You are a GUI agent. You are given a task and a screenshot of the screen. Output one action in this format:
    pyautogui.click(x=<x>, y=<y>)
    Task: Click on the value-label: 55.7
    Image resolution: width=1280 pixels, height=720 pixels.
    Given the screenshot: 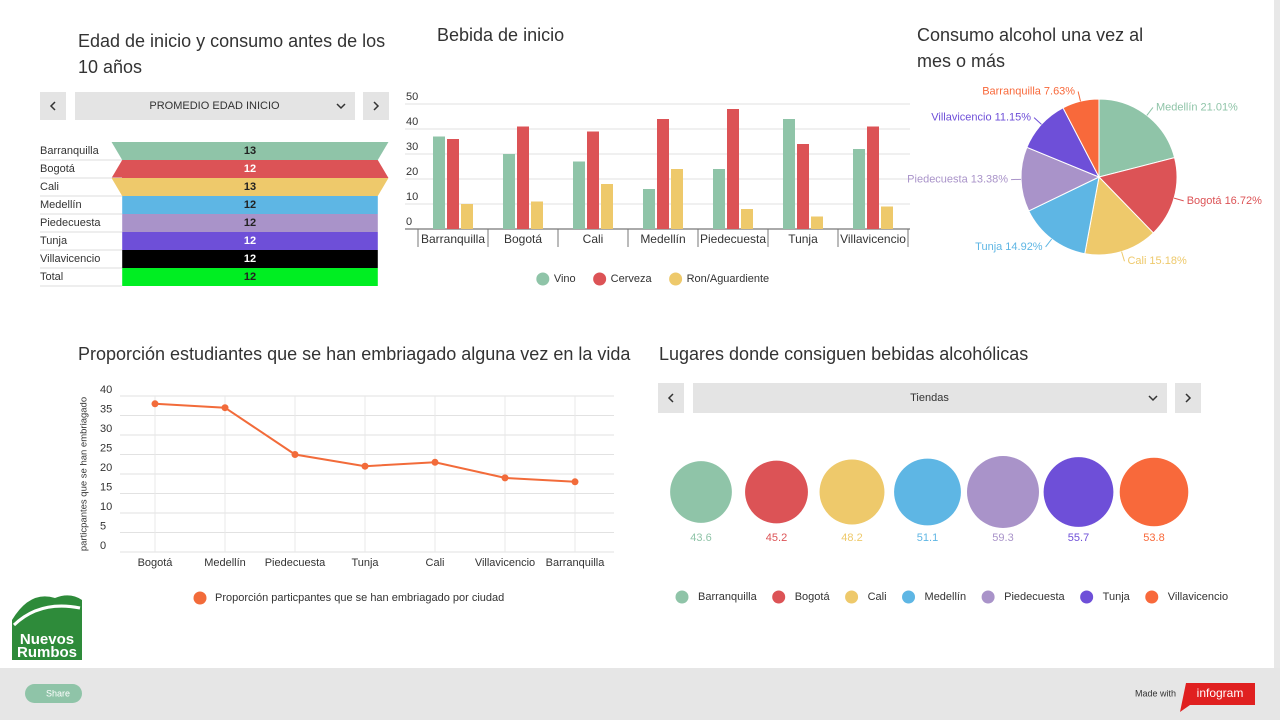 What is the action you would take?
    pyautogui.click(x=1078, y=538)
    